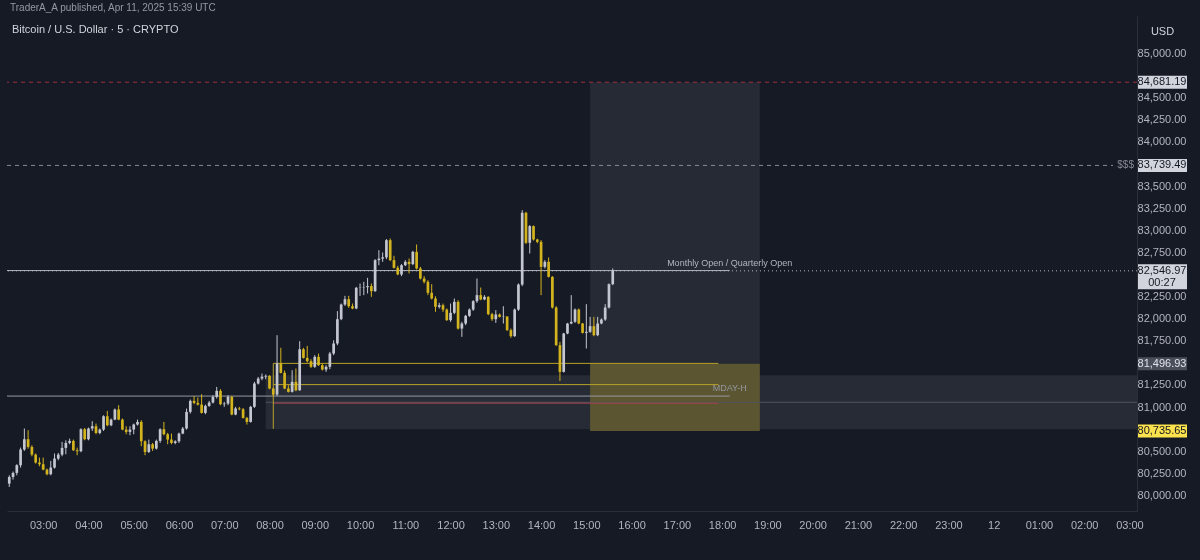  Describe the element at coordinates (1162, 30) in the screenshot. I see `y-axis-title: USD` at that location.